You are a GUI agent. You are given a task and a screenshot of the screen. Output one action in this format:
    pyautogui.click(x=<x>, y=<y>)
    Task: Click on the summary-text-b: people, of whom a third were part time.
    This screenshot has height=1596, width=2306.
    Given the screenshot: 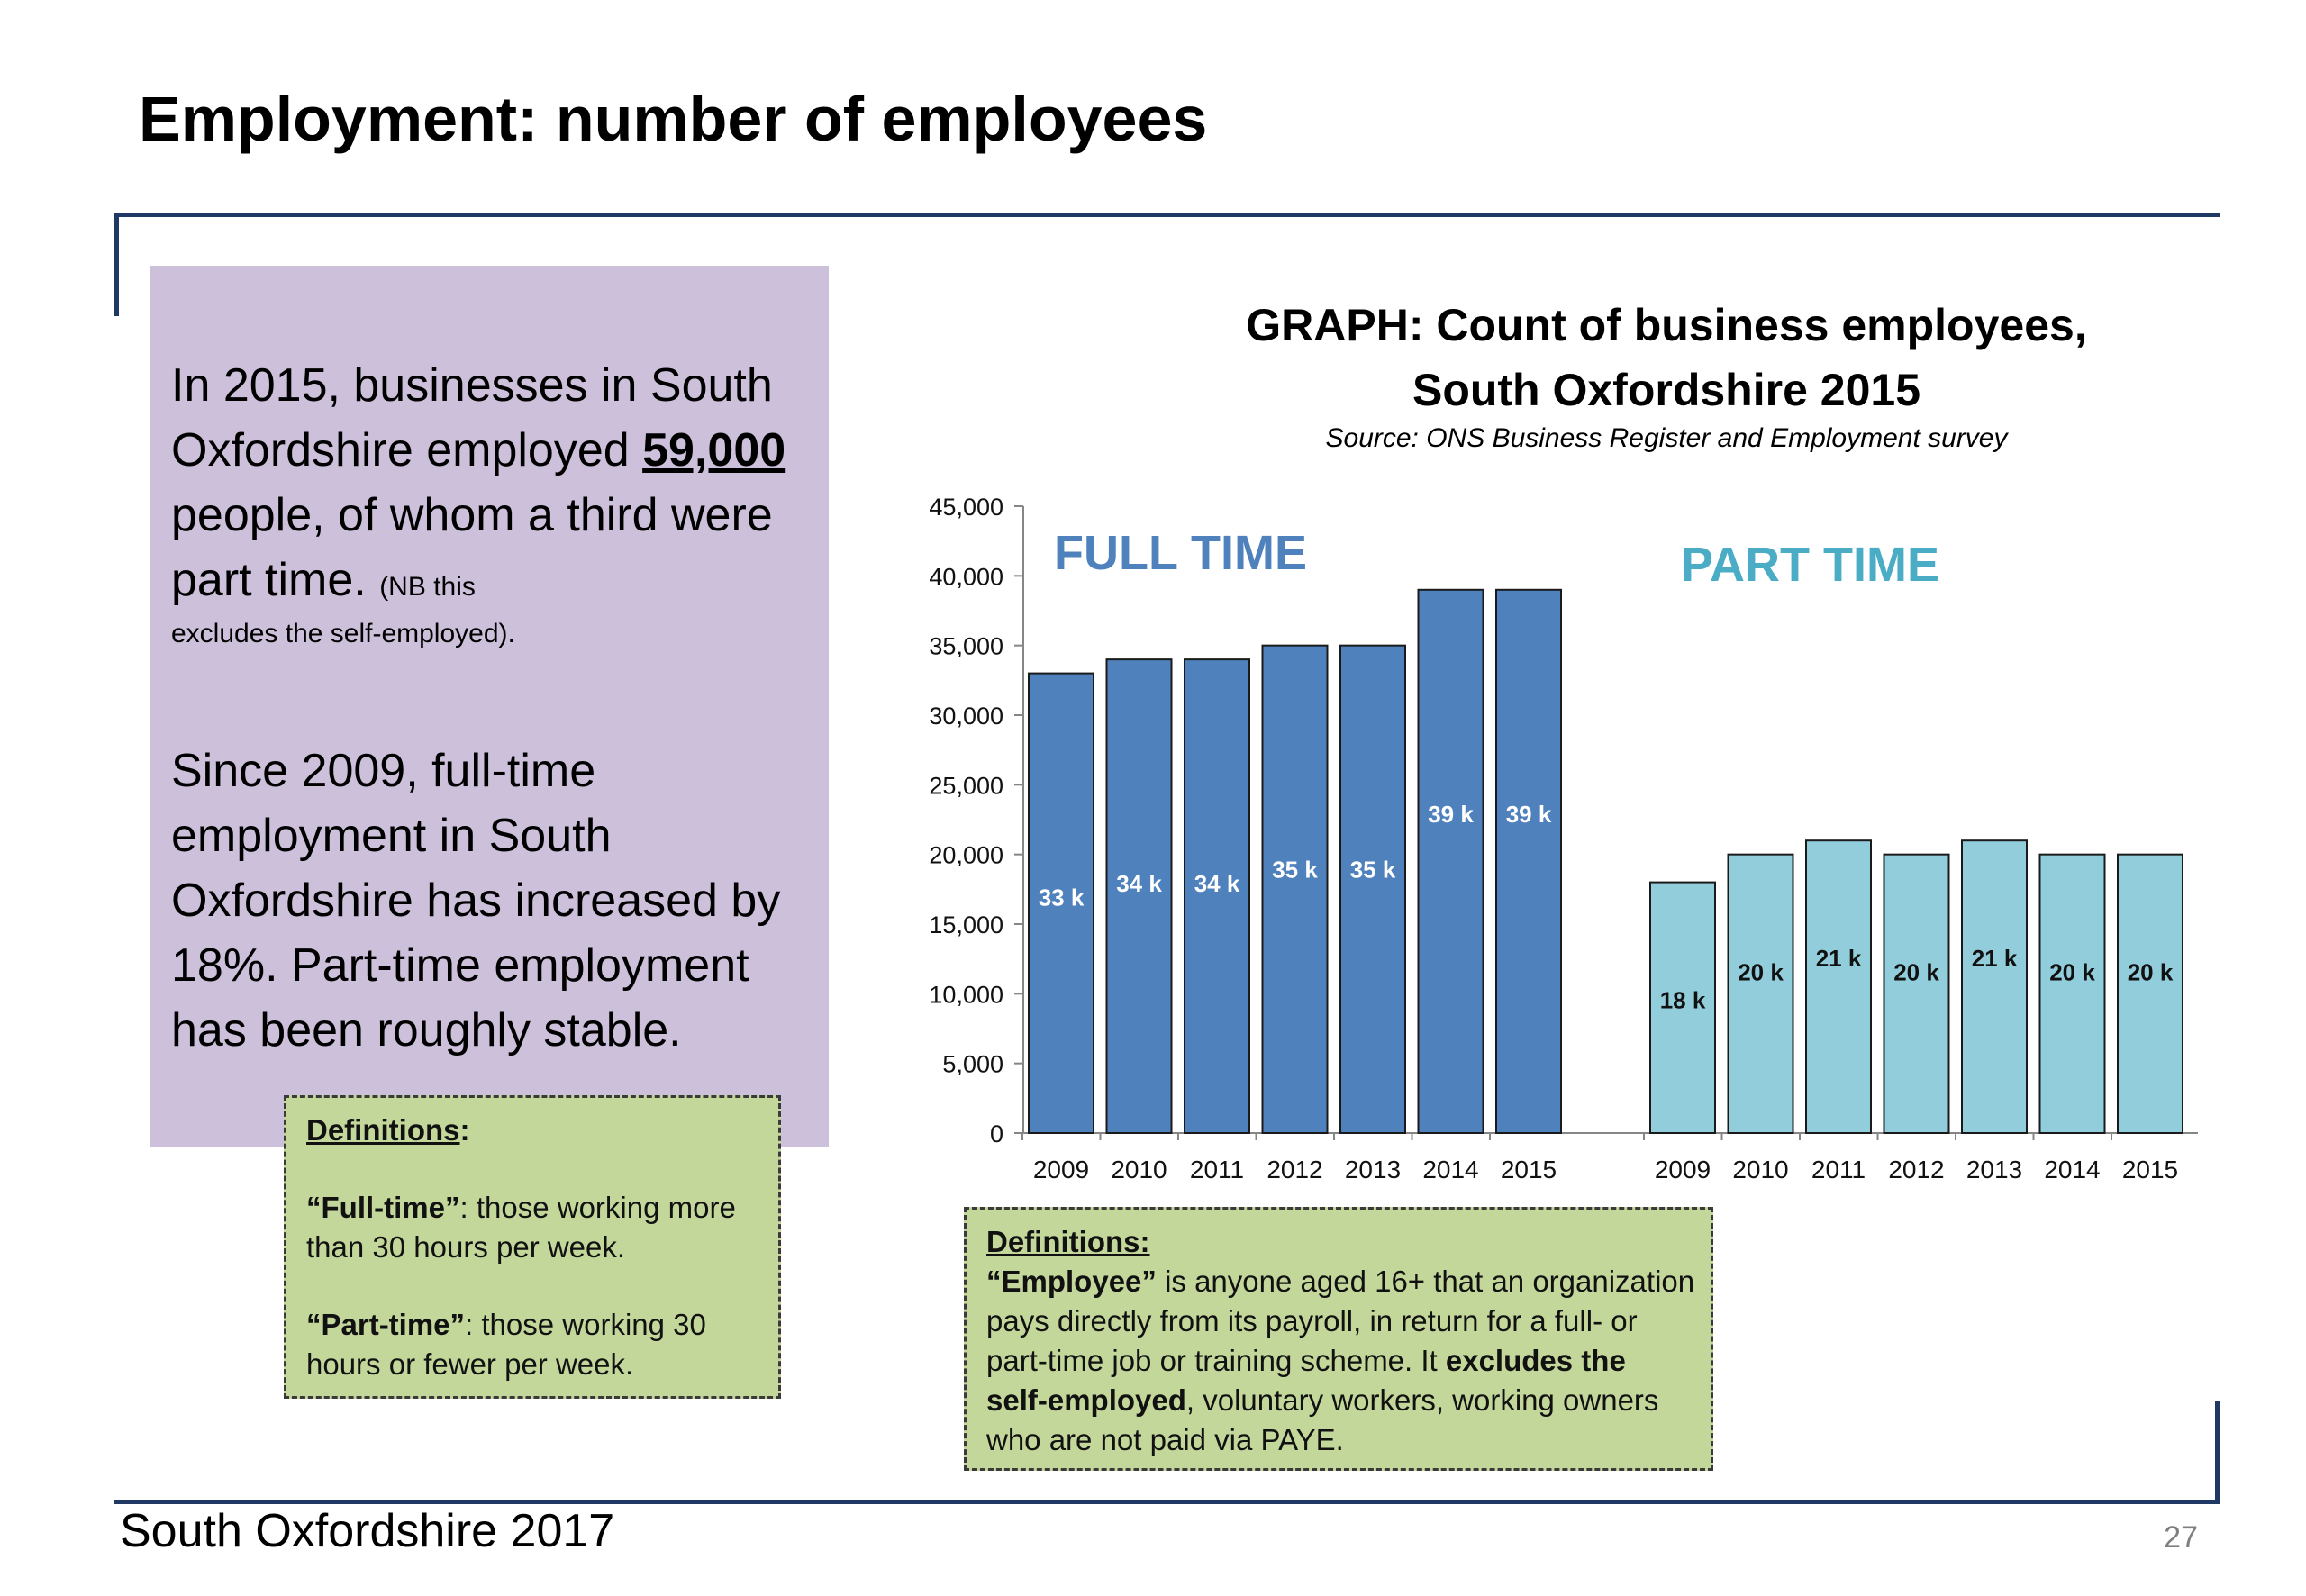 What is the action you would take?
    pyautogui.click(x=472, y=547)
    